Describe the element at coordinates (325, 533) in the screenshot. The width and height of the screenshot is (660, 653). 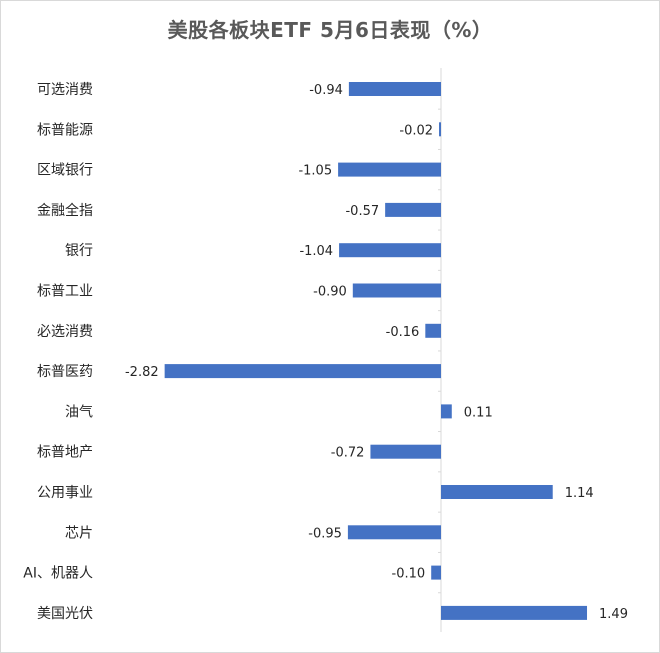
I see `data-label: -0.95` at that location.